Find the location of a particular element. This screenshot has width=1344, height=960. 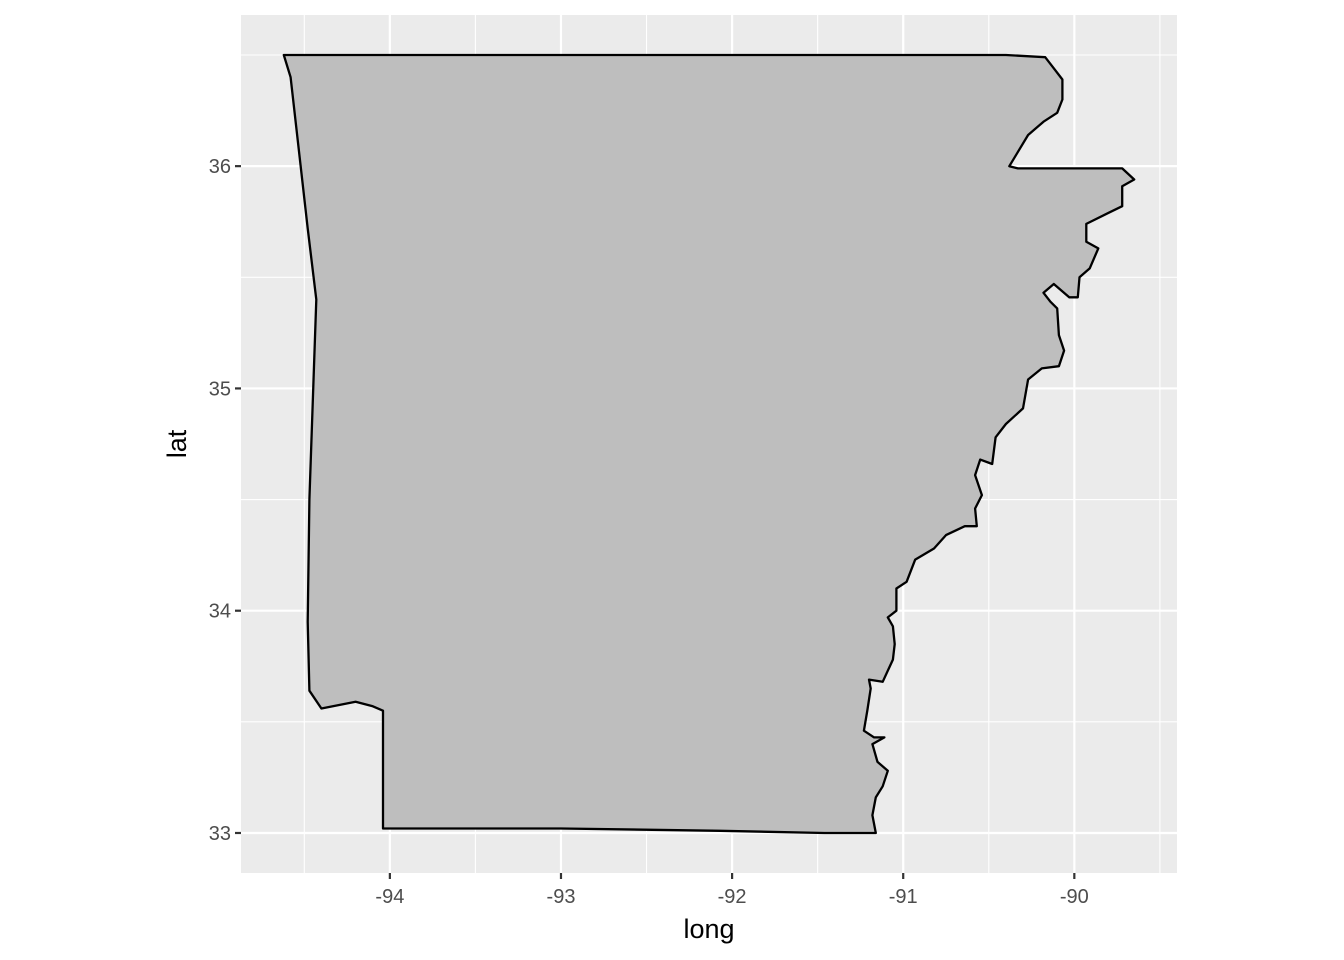

y-axis-ticks: 33 34 35 36 is located at coordinates (225, 500).